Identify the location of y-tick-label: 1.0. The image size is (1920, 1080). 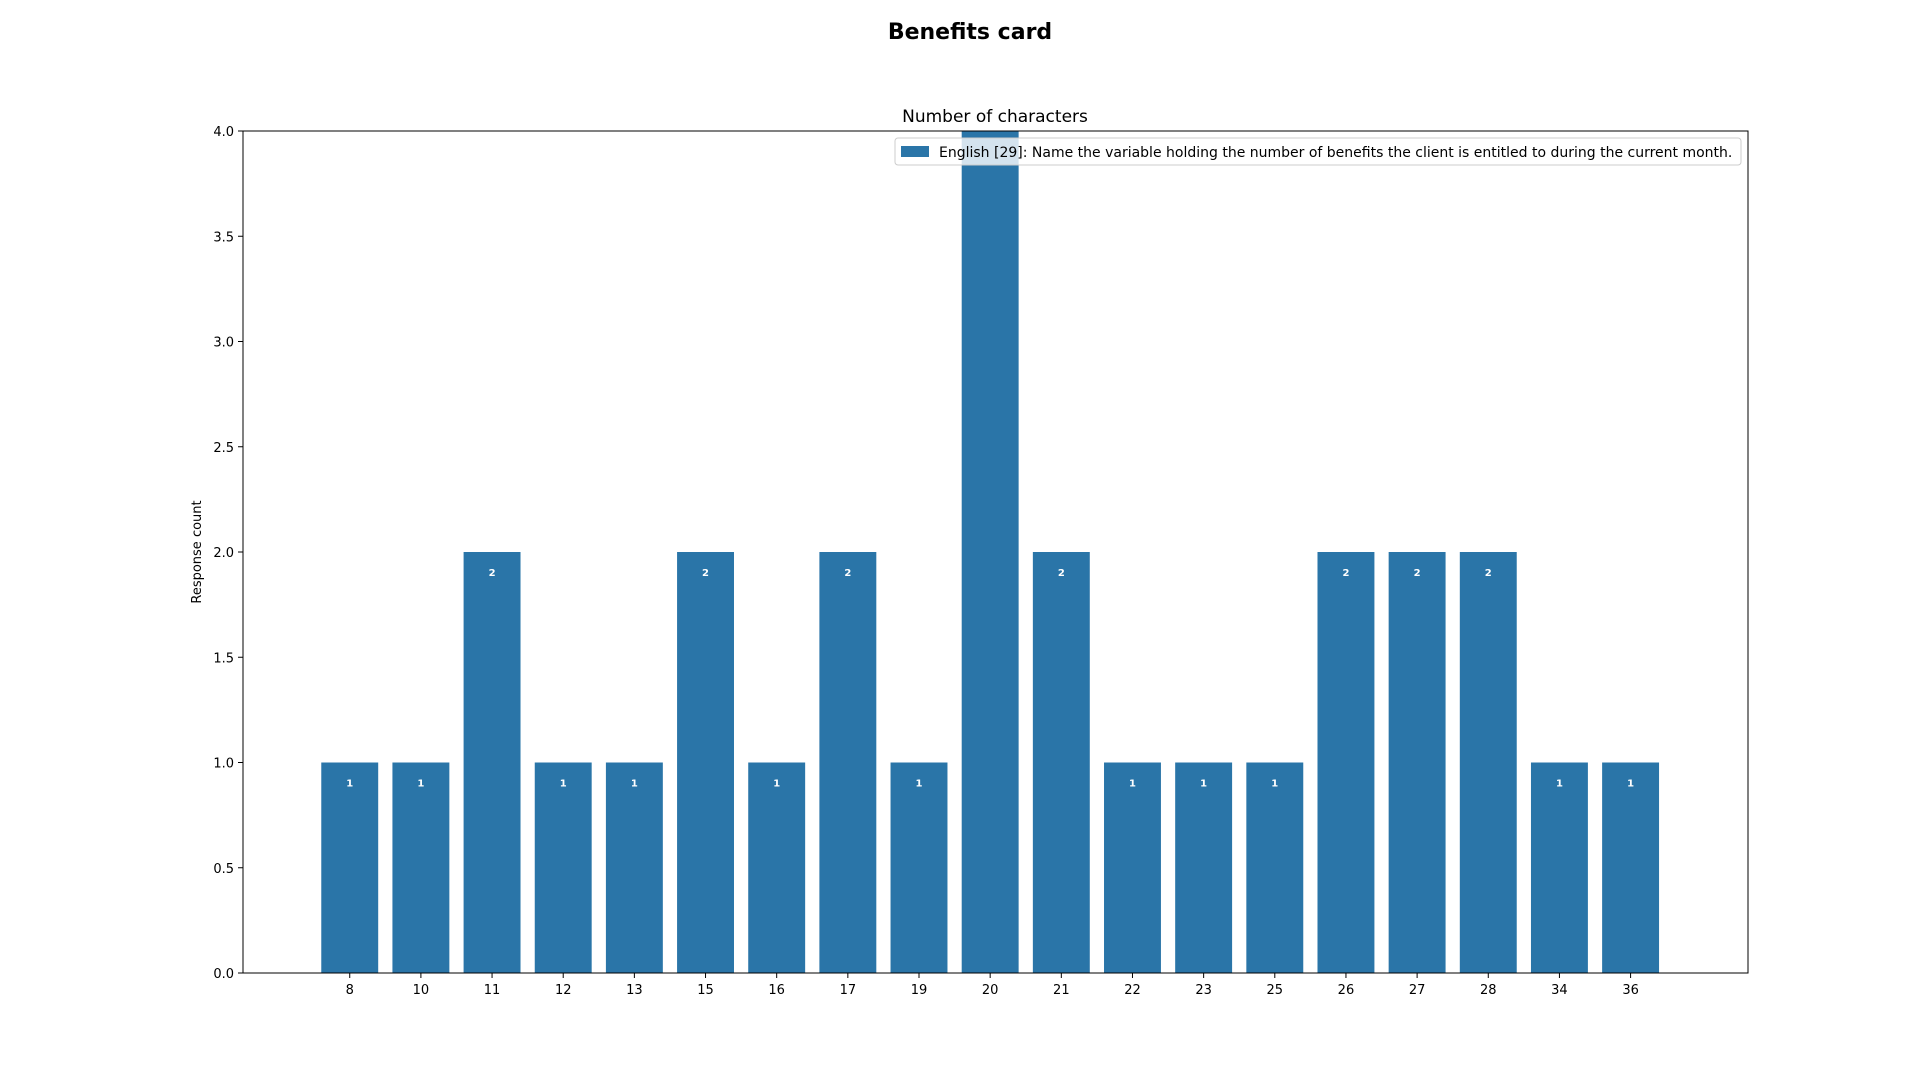
(223, 764).